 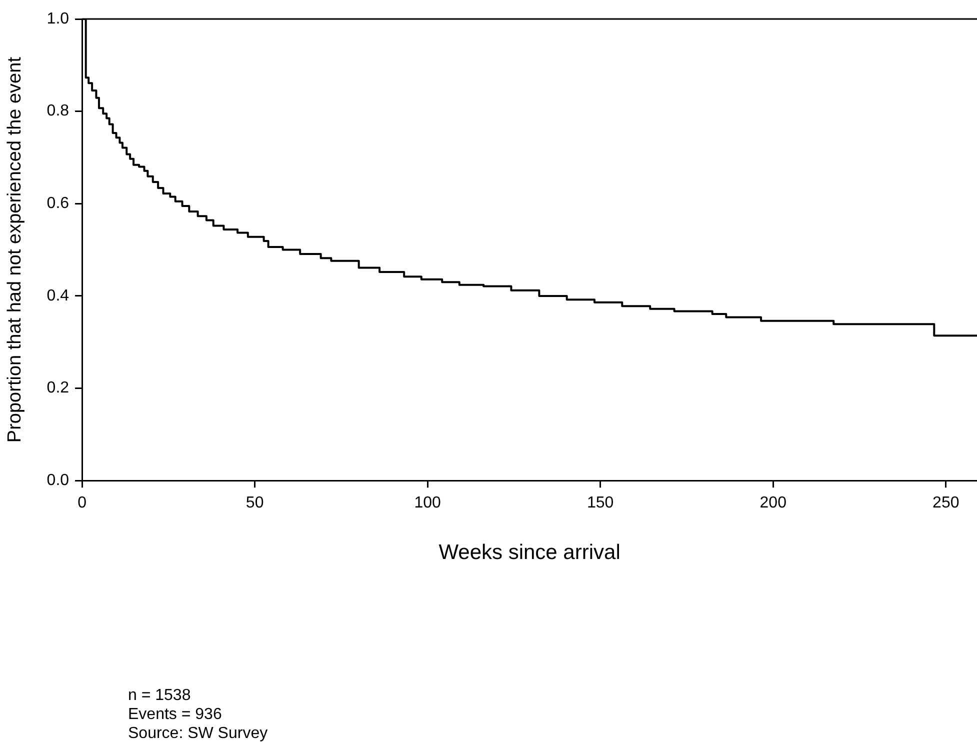 What do you see at coordinates (946, 503) in the screenshot?
I see `x-tick-label: 250` at bounding box center [946, 503].